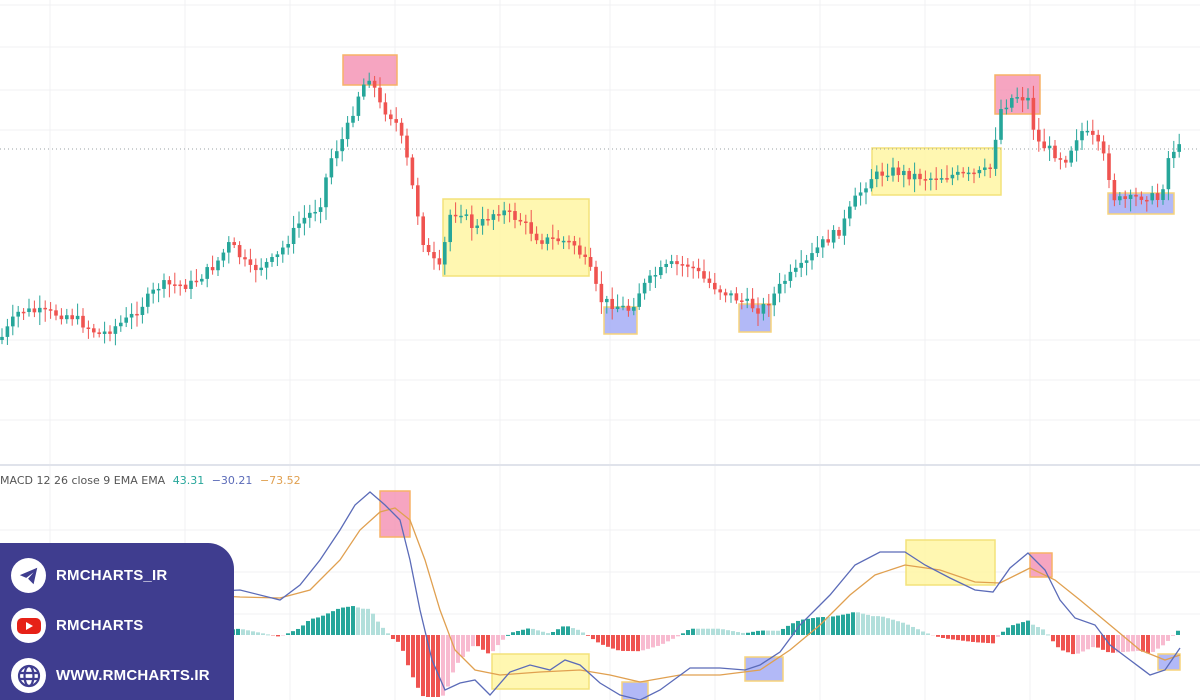  I want to click on macd-hist-value: 43.31, so click(188, 480).